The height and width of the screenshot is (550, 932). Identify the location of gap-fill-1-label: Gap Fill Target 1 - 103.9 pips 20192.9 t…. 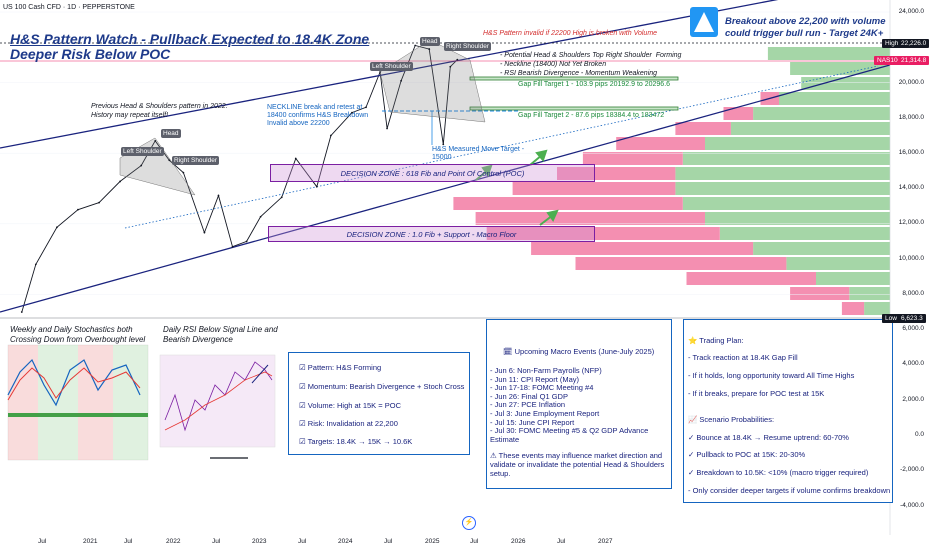
(594, 84).